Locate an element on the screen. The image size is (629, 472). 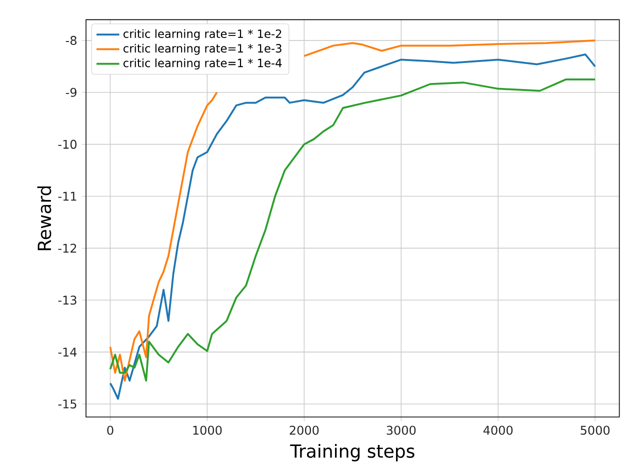
legend-label: critic learning rate=1 * 1e-3 is located at coordinates (203, 49).